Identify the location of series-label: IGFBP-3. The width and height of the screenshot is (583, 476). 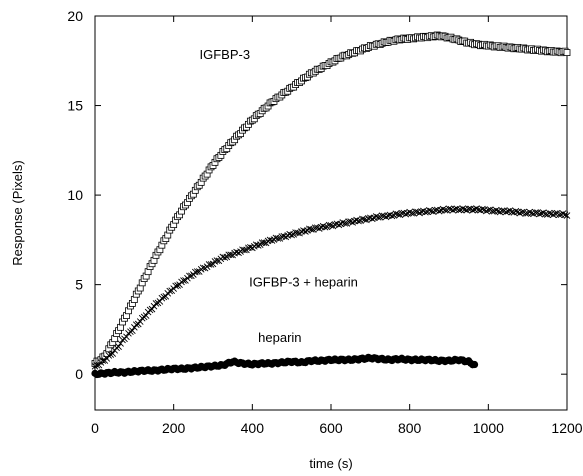
(225, 54).